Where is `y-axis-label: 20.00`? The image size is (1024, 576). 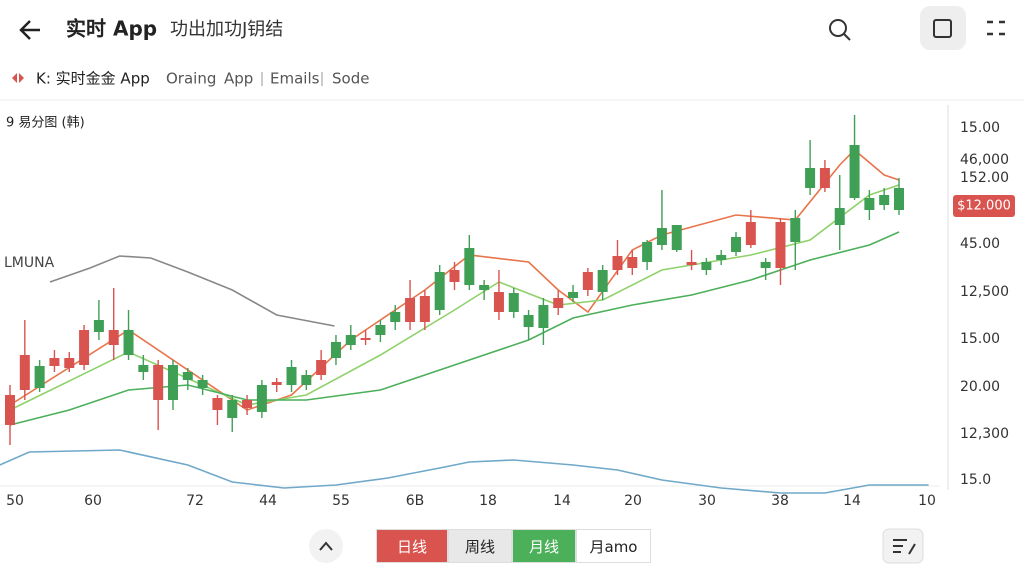
y-axis-label: 20.00 is located at coordinates (980, 387).